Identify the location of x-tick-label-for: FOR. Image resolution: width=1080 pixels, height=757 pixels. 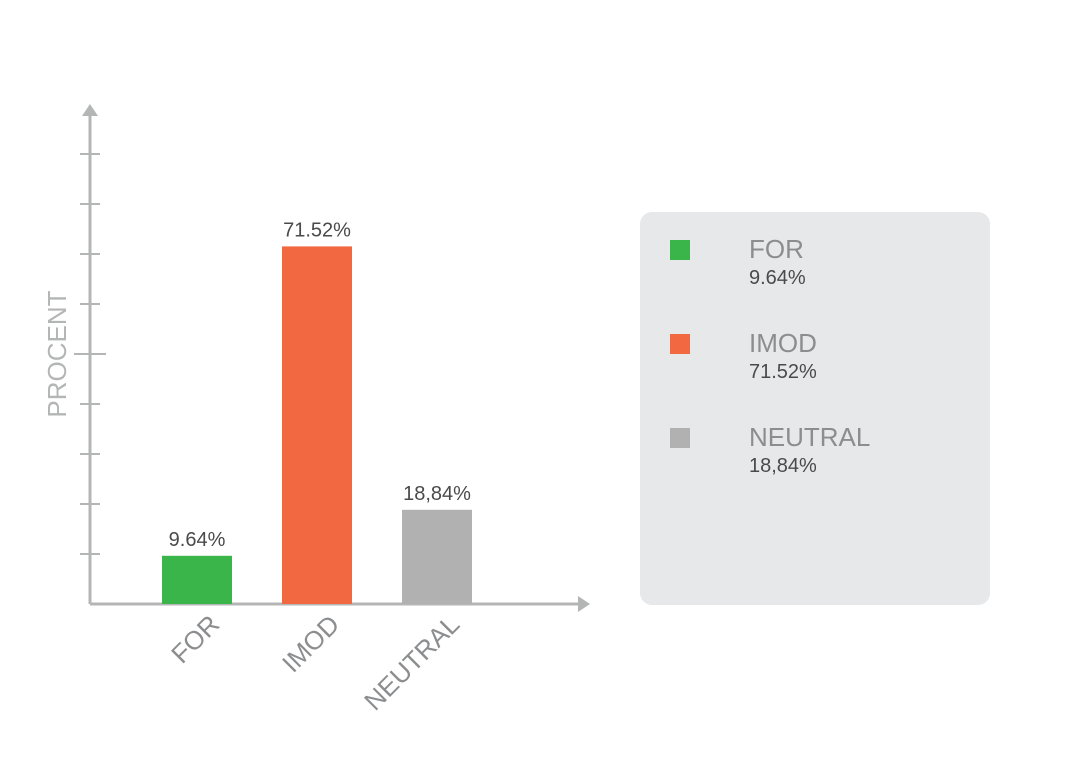
(195, 639).